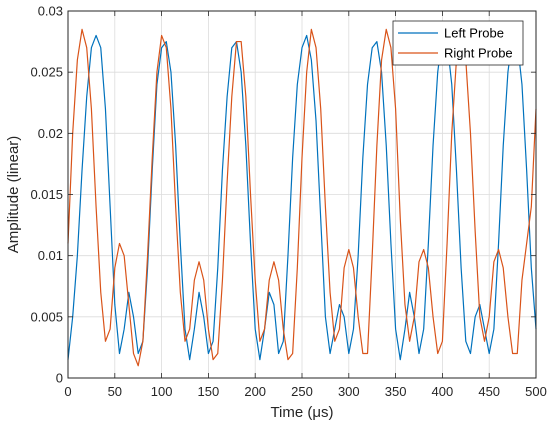  I want to click on x-axis-label: Time (μs), so click(301, 412).